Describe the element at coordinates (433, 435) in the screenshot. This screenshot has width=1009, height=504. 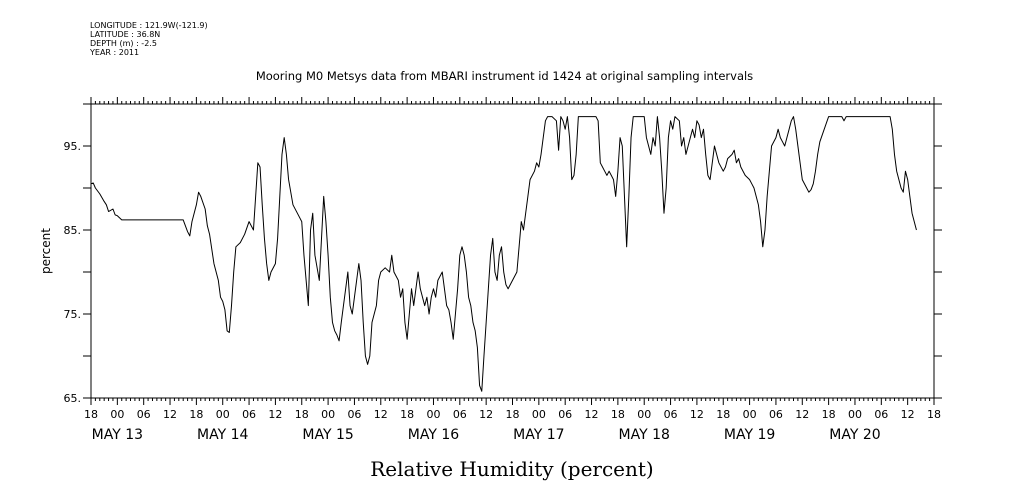
I see `day-label: MAY 16` at that location.